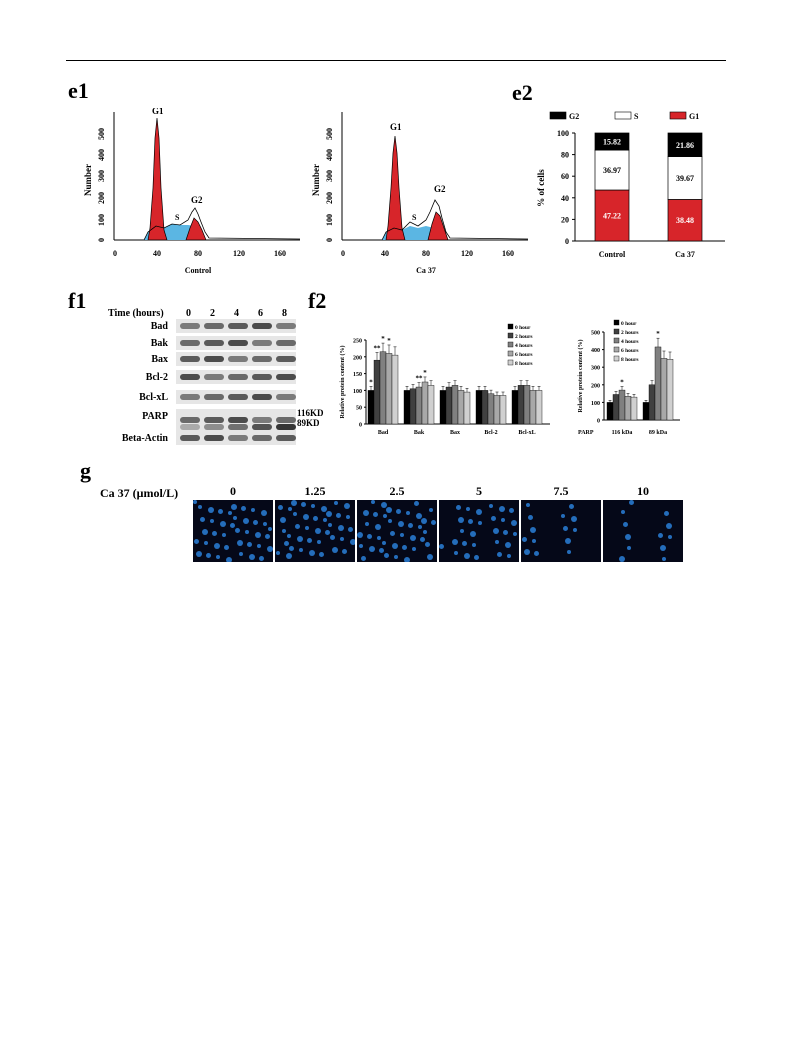 The width and height of the screenshot is (793, 1053). What do you see at coordinates (522, 92) in the screenshot?
I see `panel-label-e2: e2` at bounding box center [522, 92].